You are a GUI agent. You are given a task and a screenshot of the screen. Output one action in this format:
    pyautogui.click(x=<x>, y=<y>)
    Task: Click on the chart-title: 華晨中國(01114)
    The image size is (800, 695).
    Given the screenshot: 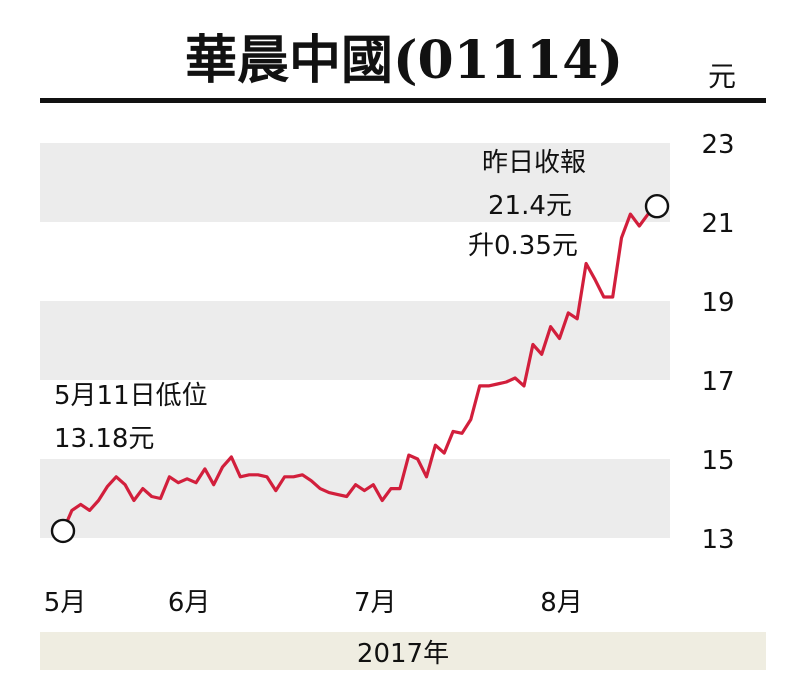 What is the action you would take?
    pyautogui.click(x=404, y=60)
    